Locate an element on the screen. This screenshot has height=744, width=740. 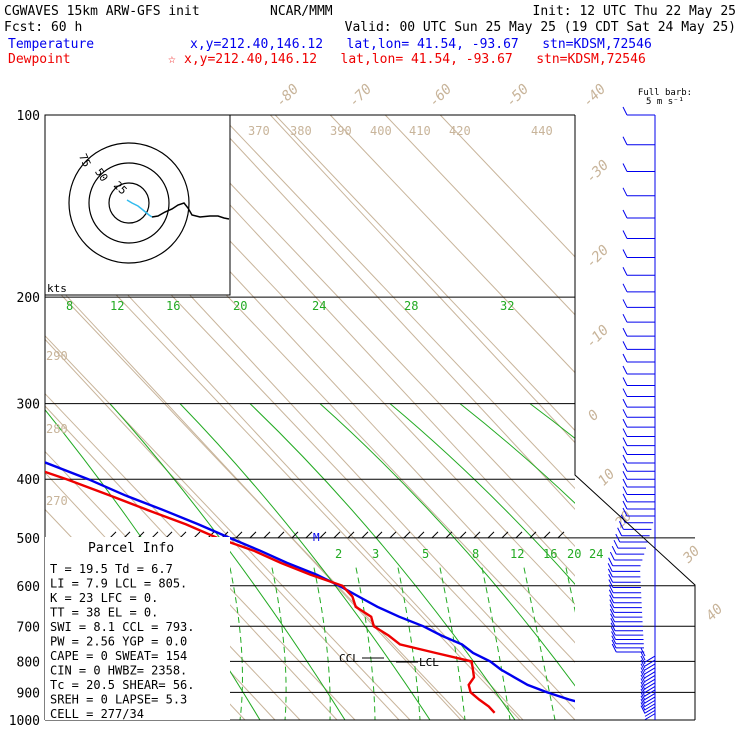
mixing-ratio-label: 32 is located at coordinates (507, 306).